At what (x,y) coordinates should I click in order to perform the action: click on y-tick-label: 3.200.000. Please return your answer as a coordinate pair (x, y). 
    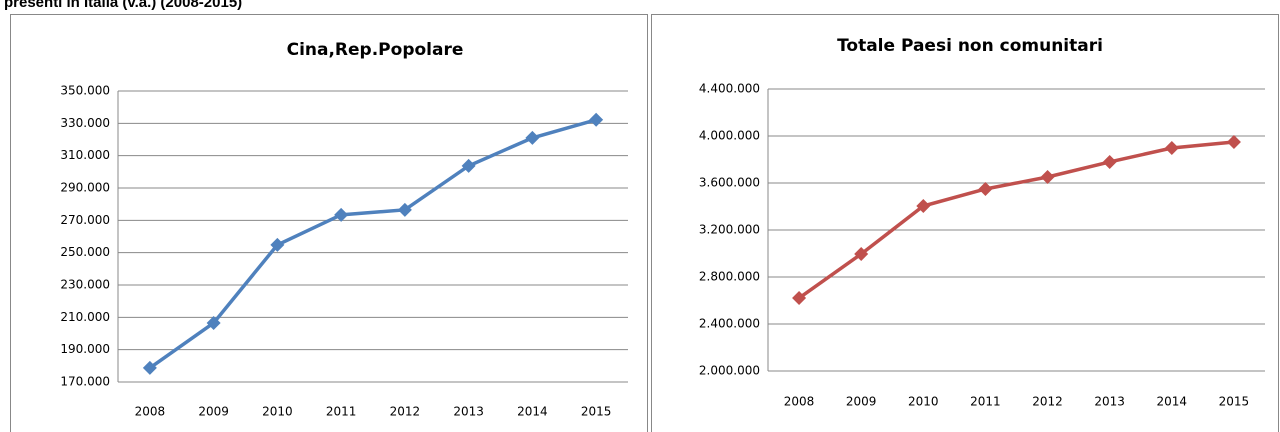
    Looking at the image, I should click on (729, 230).